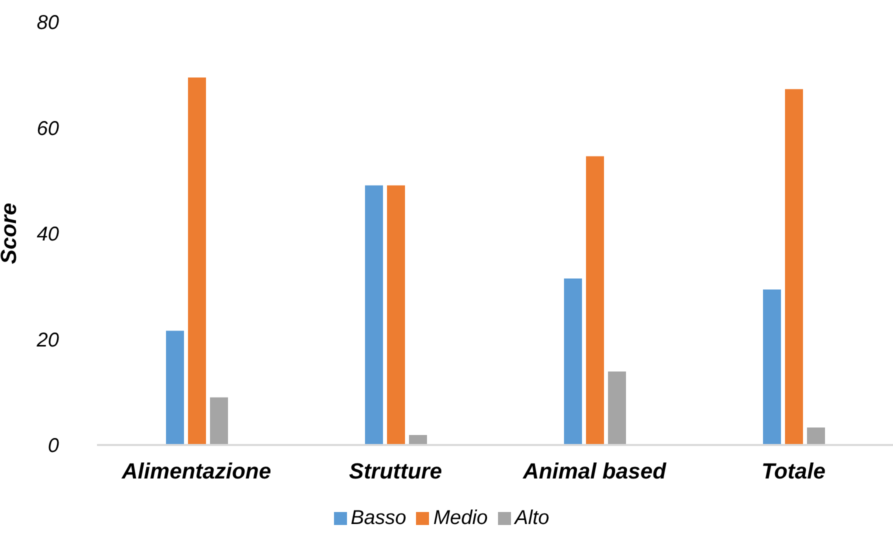 The image size is (893, 540). I want to click on x-tick-label: Strutture, so click(395, 471).